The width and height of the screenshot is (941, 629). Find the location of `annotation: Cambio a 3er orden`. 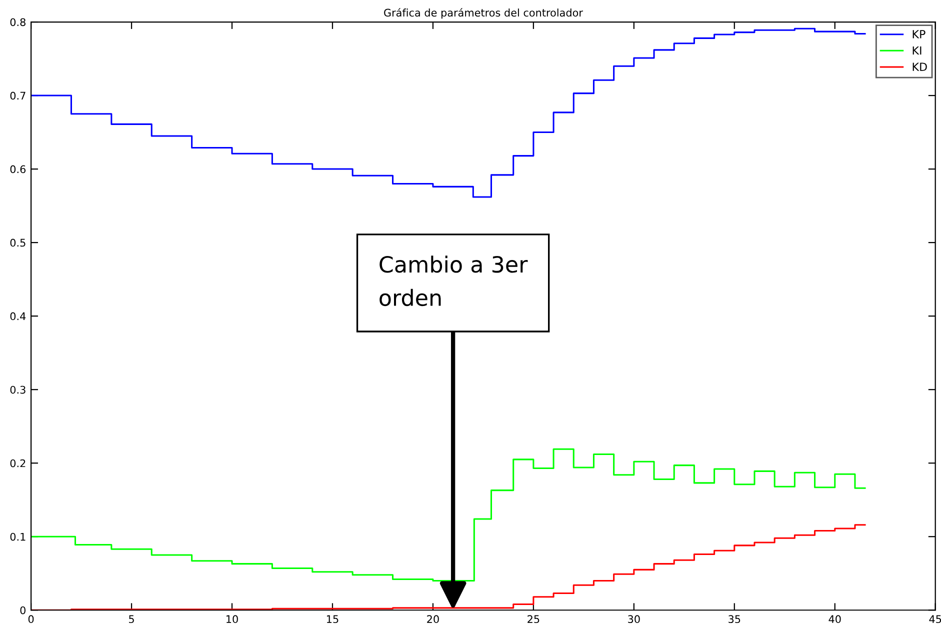

annotation: Cambio a 3er orden is located at coordinates (454, 281).